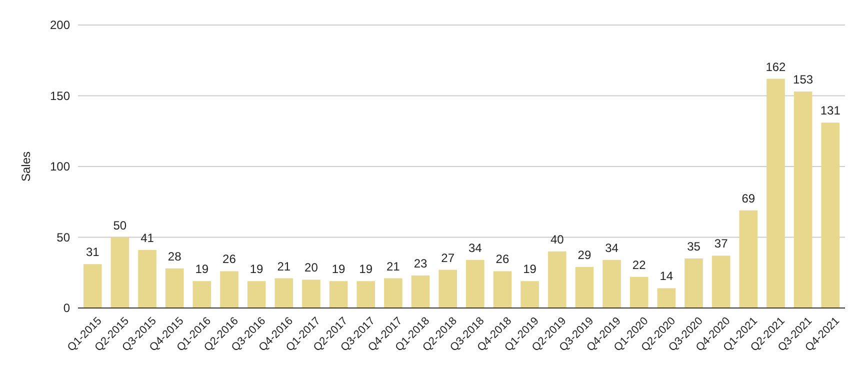 This screenshot has height=371, width=864. Describe the element at coordinates (448, 257) in the screenshot. I see `data-label: 27` at that location.